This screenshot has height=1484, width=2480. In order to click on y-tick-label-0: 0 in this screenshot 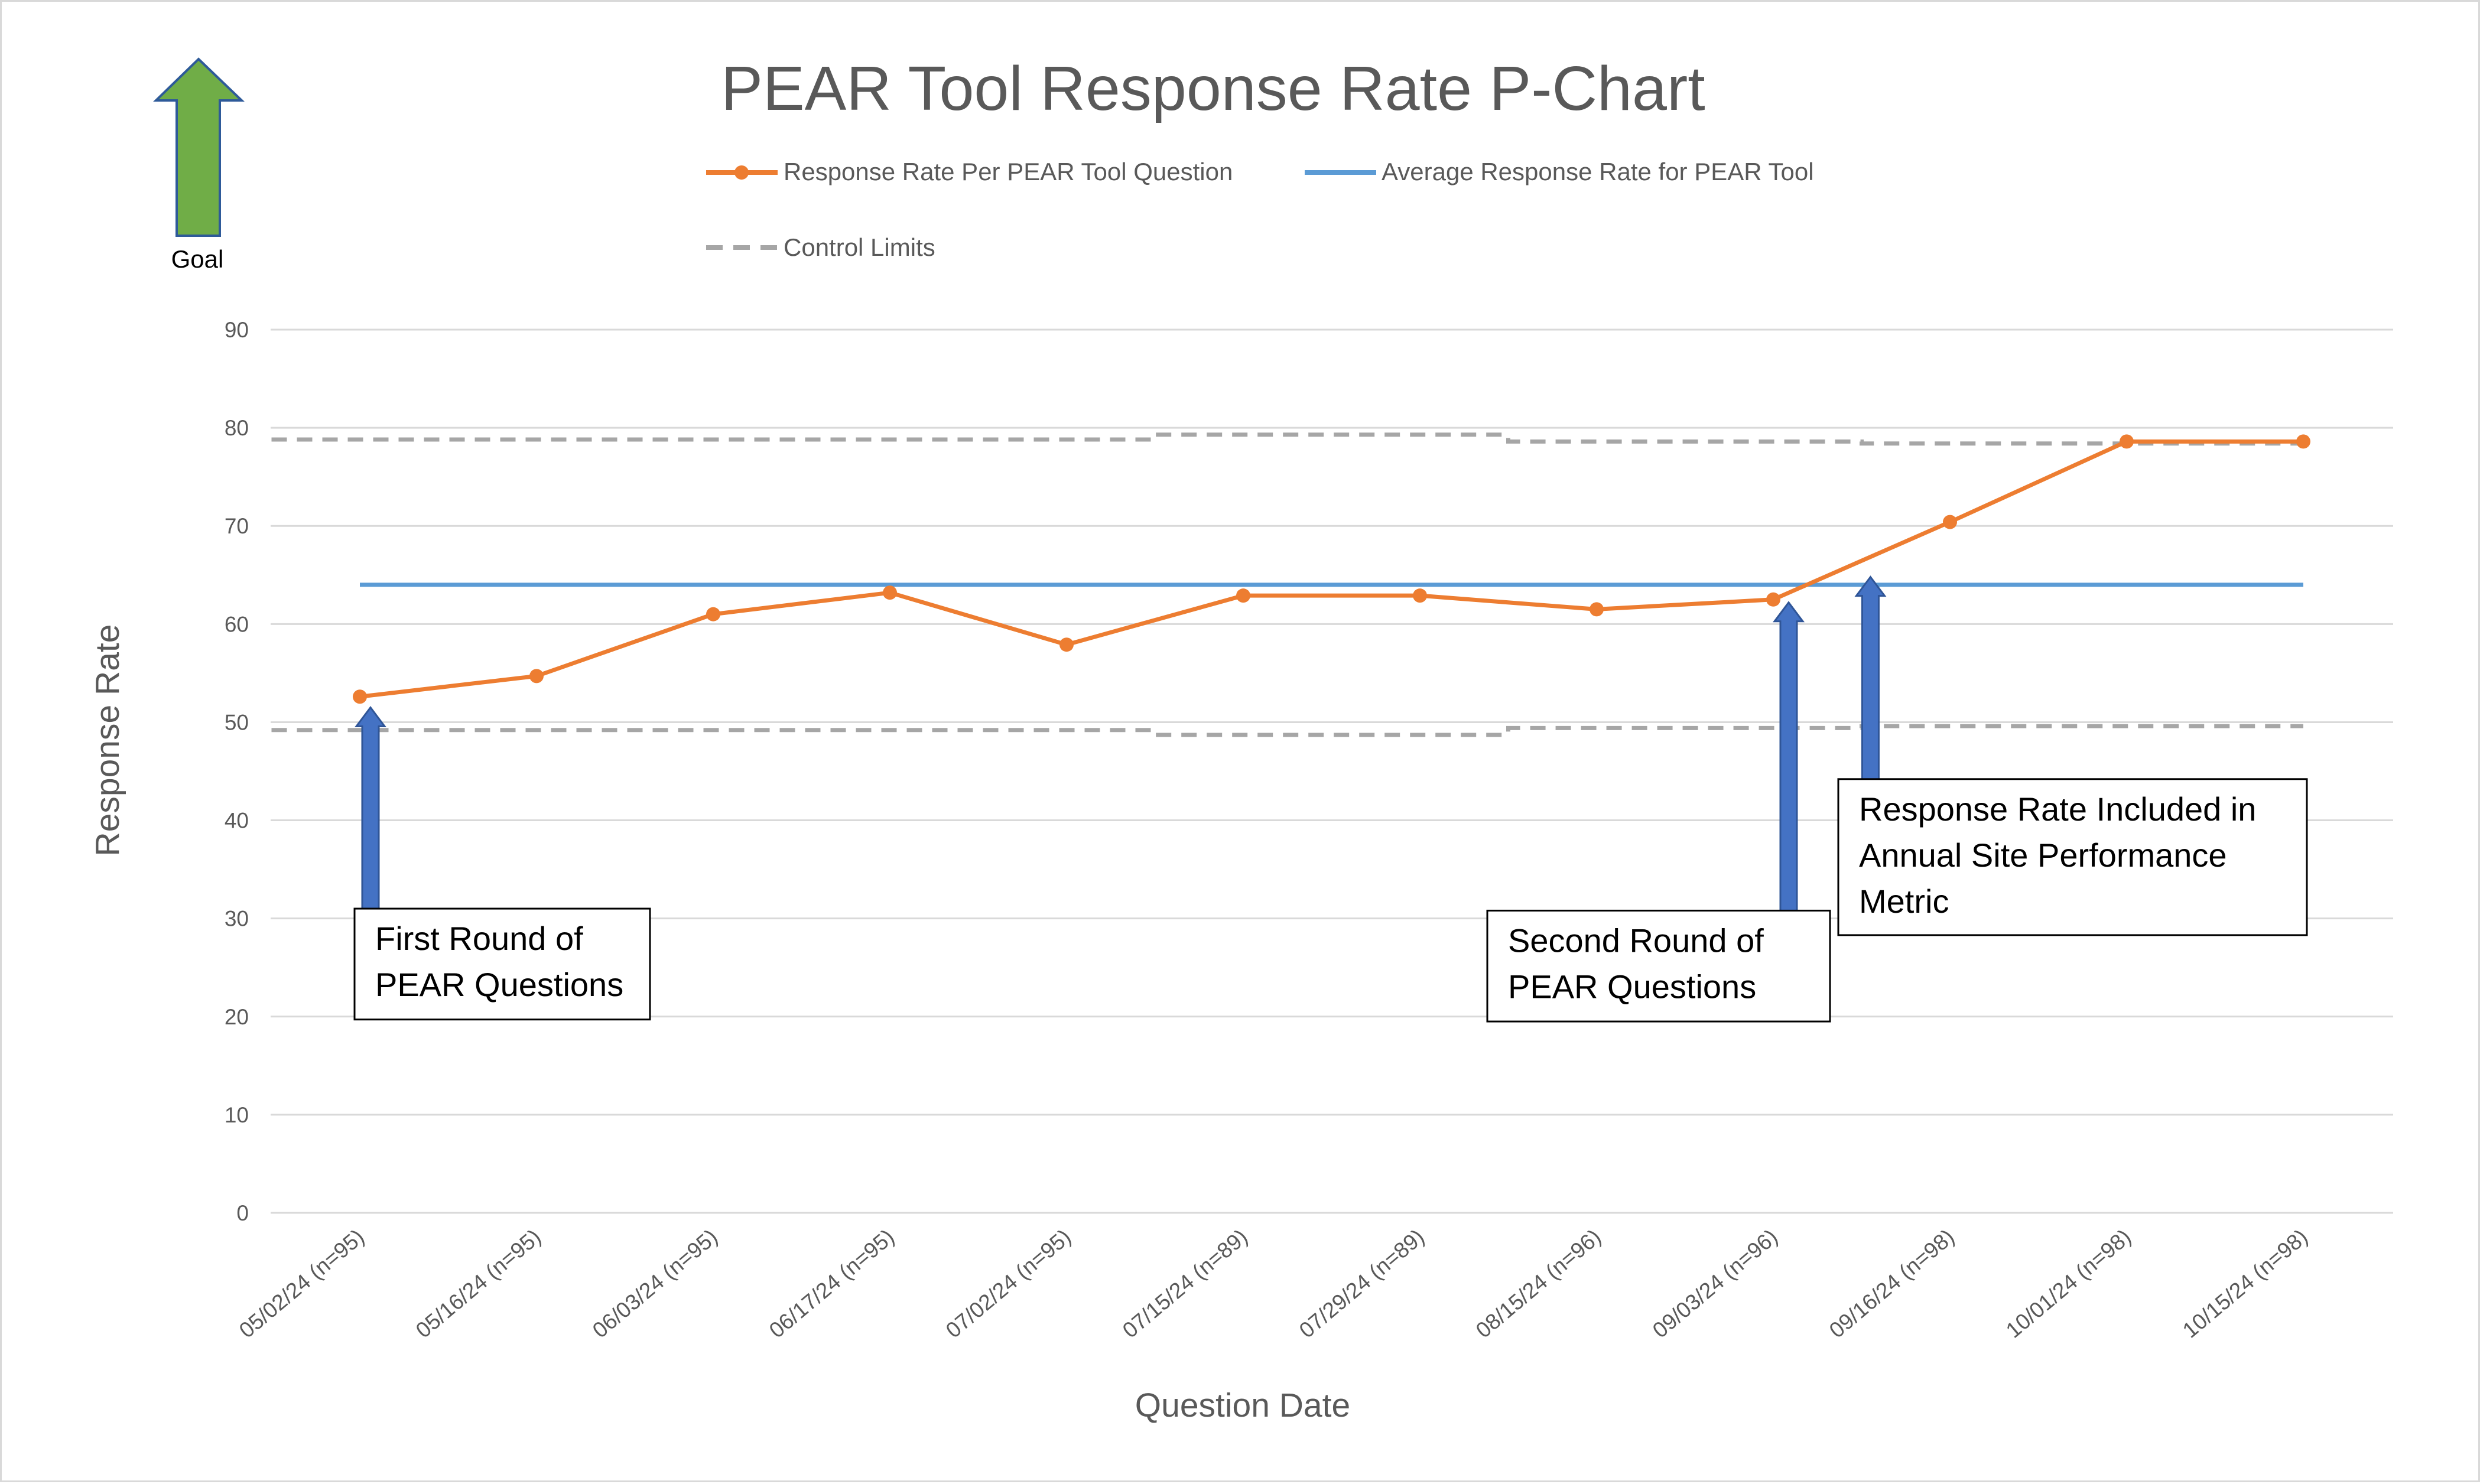, I will do `click(243, 1213)`.